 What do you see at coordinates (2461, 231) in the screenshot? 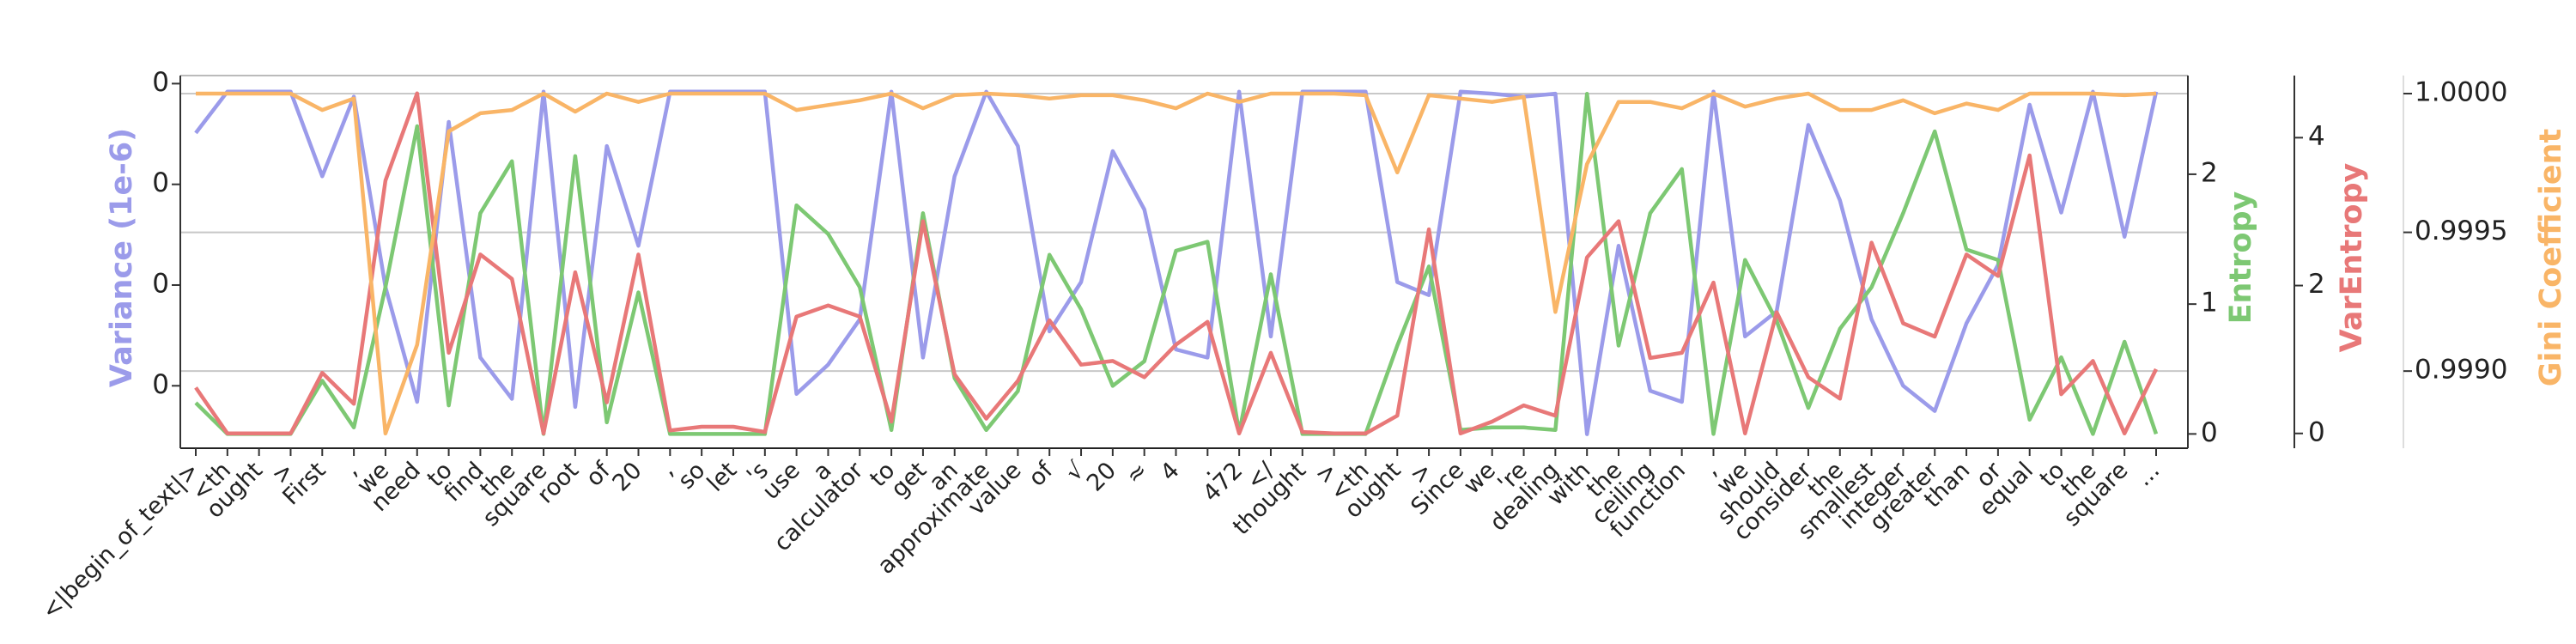
I see `y-tick-label: 0.9995` at bounding box center [2461, 231].